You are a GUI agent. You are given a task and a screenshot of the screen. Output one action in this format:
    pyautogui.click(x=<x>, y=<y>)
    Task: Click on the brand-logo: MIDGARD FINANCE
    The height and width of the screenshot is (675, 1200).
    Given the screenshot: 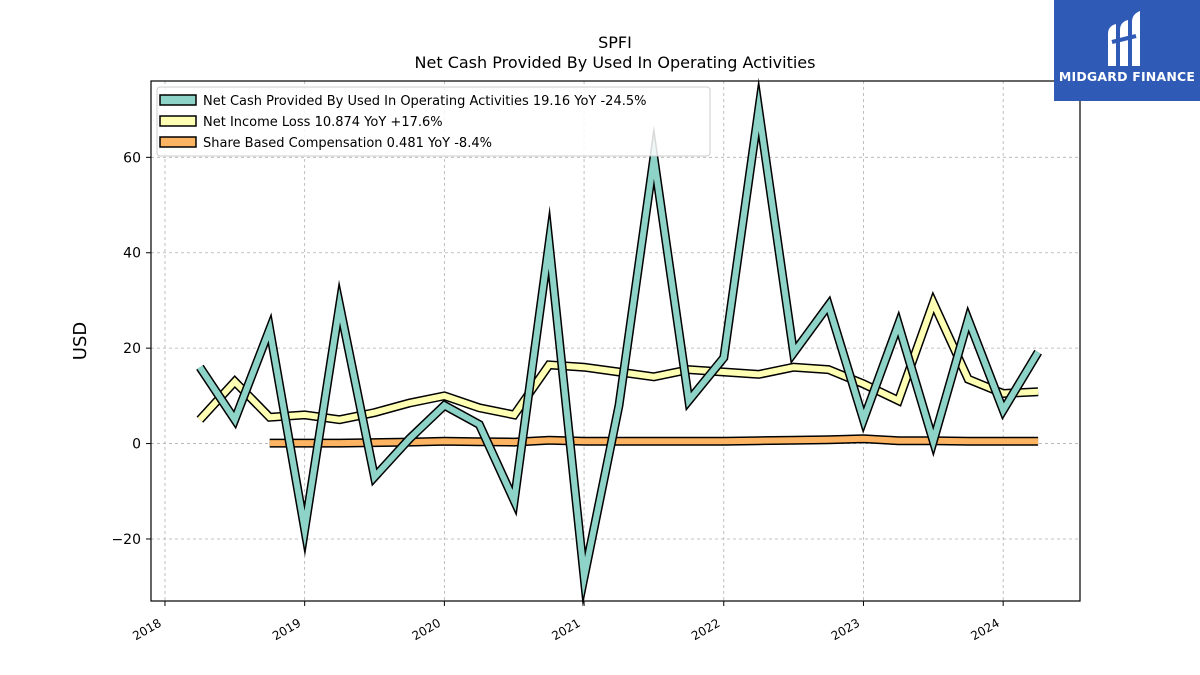 What is the action you would take?
    pyautogui.click(x=1127, y=50)
    